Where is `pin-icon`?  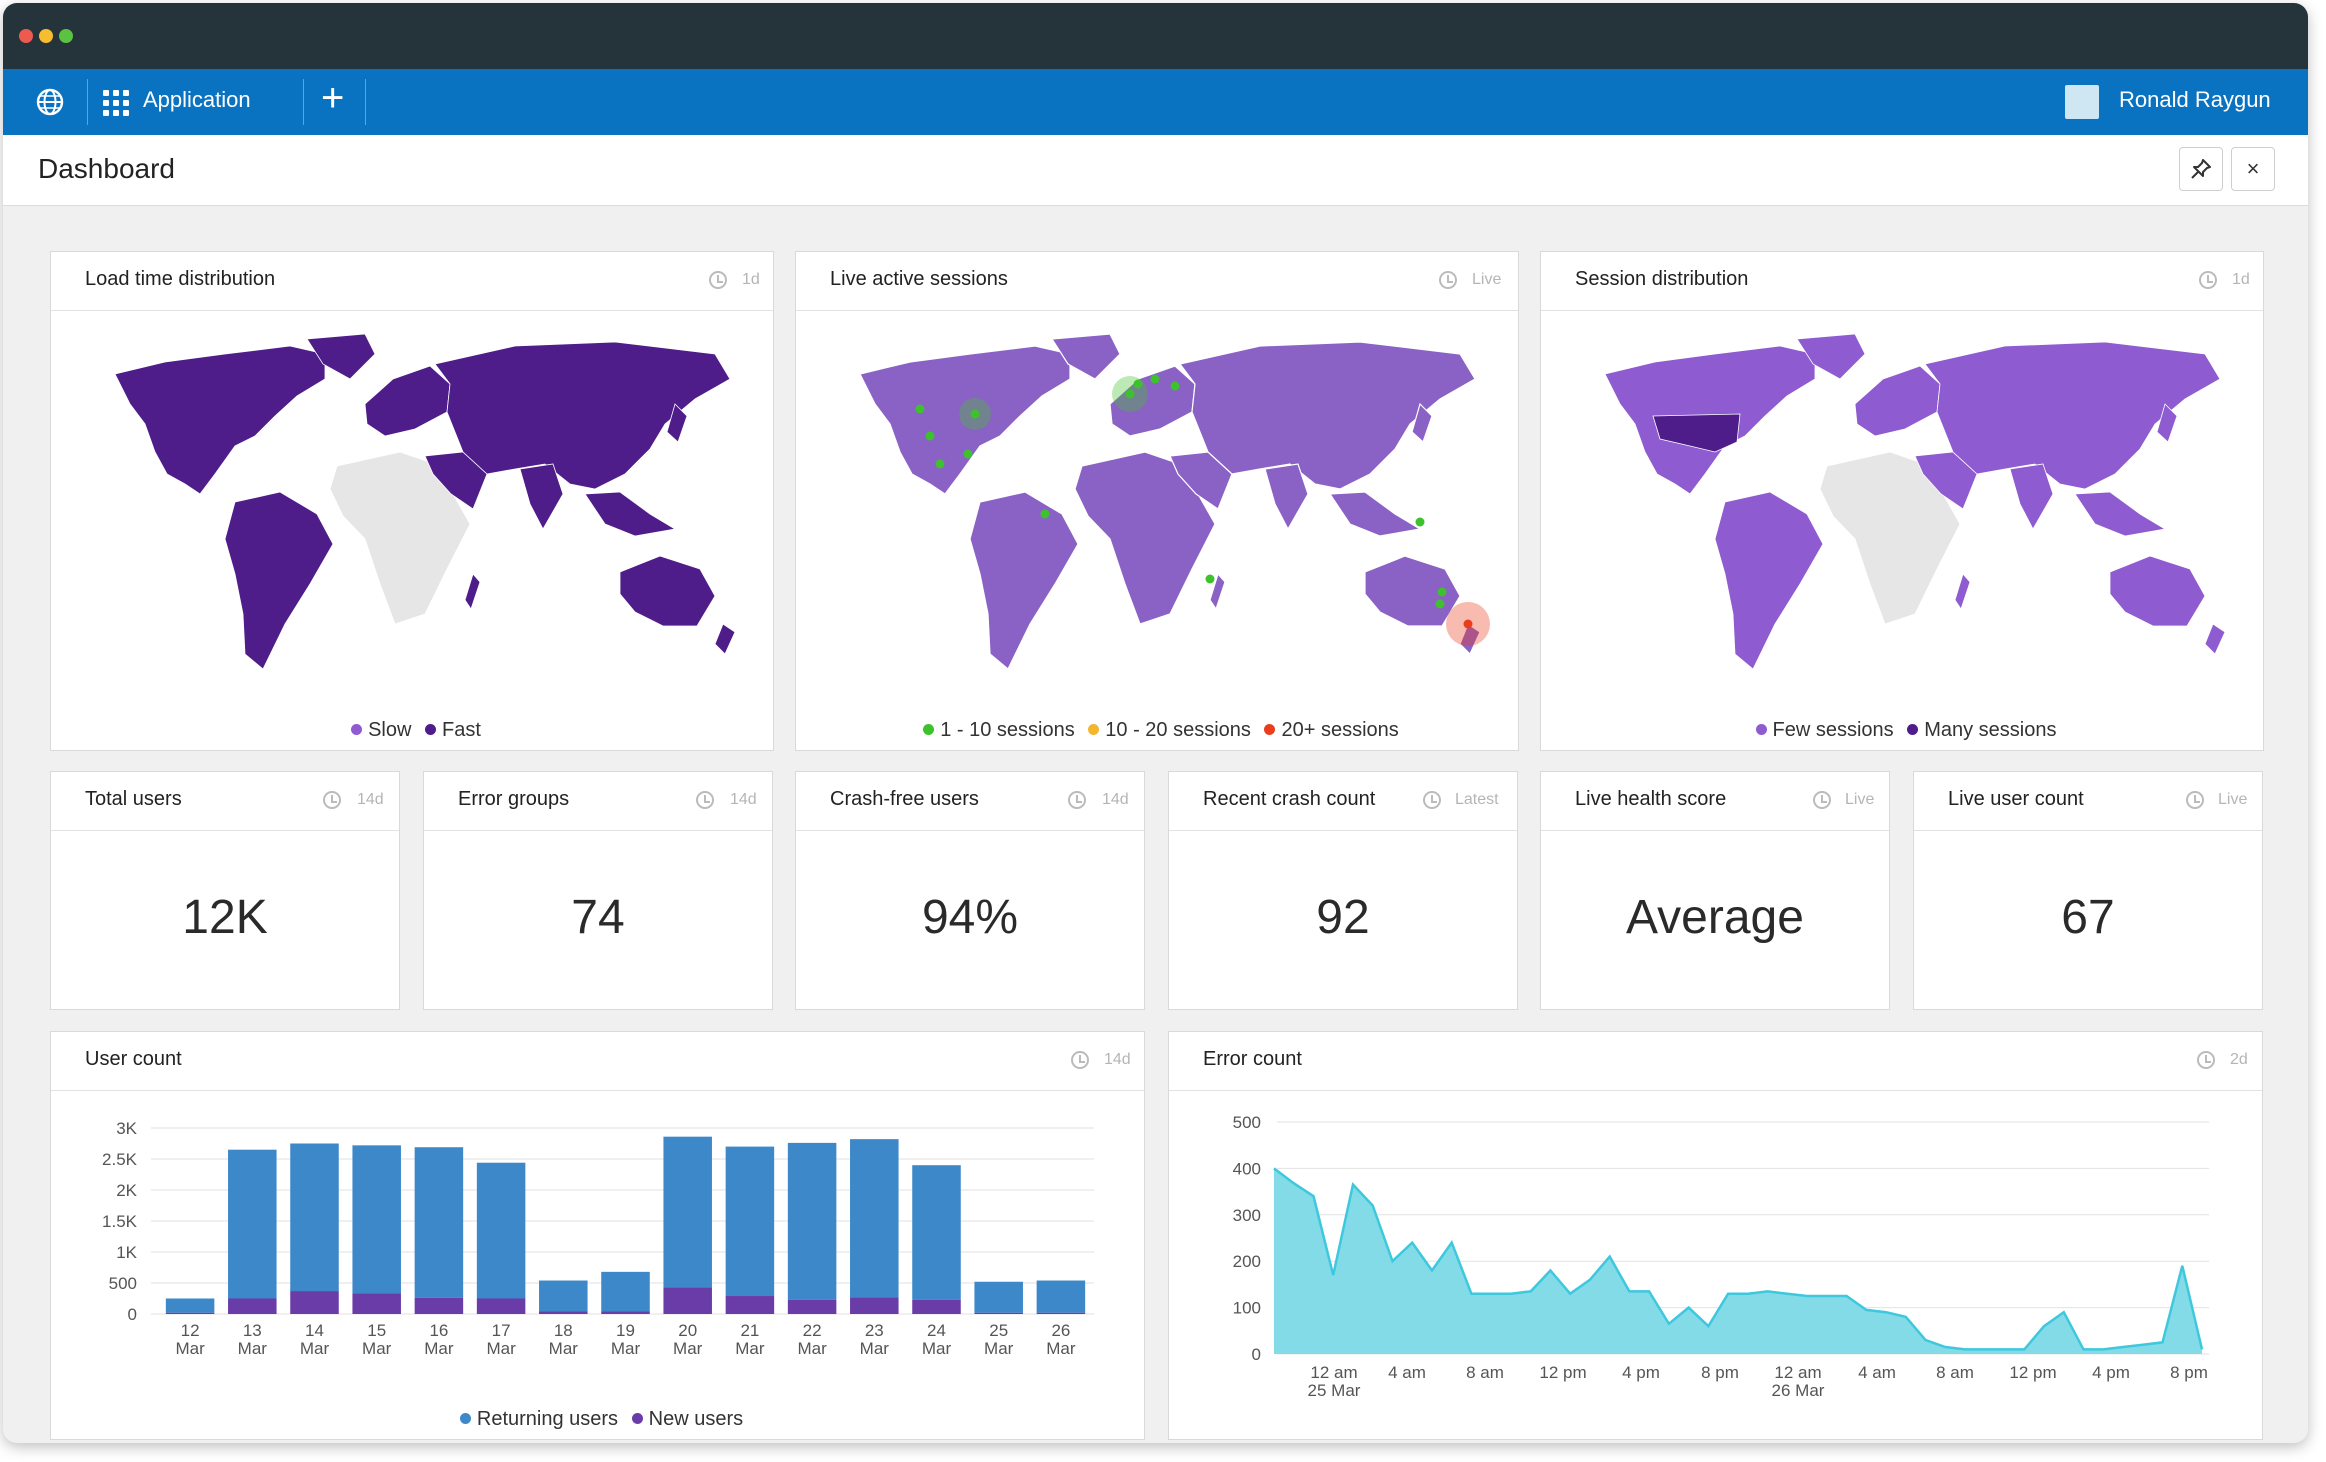
pin-icon is located at coordinates (2201, 169).